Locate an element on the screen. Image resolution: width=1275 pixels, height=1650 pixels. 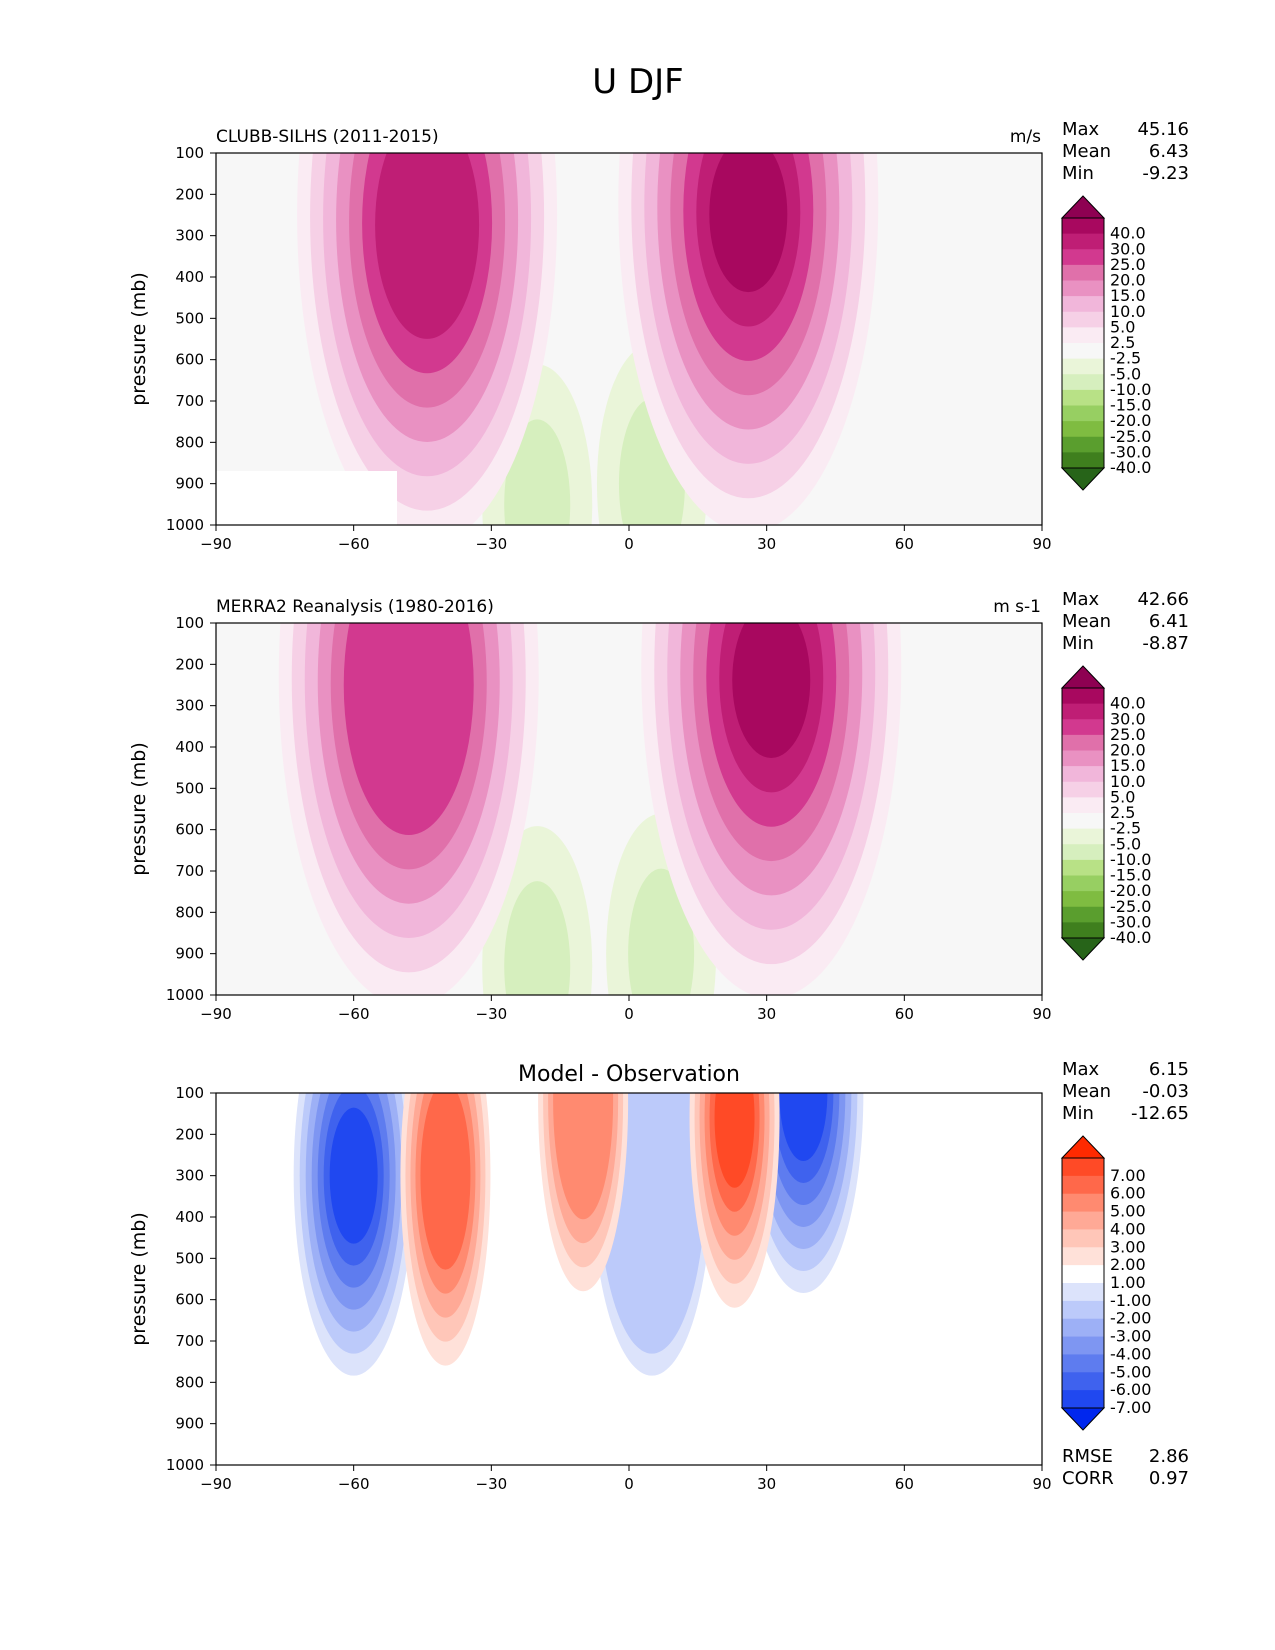
colorbar-label: -40.0 is located at coordinates (1130, 937).